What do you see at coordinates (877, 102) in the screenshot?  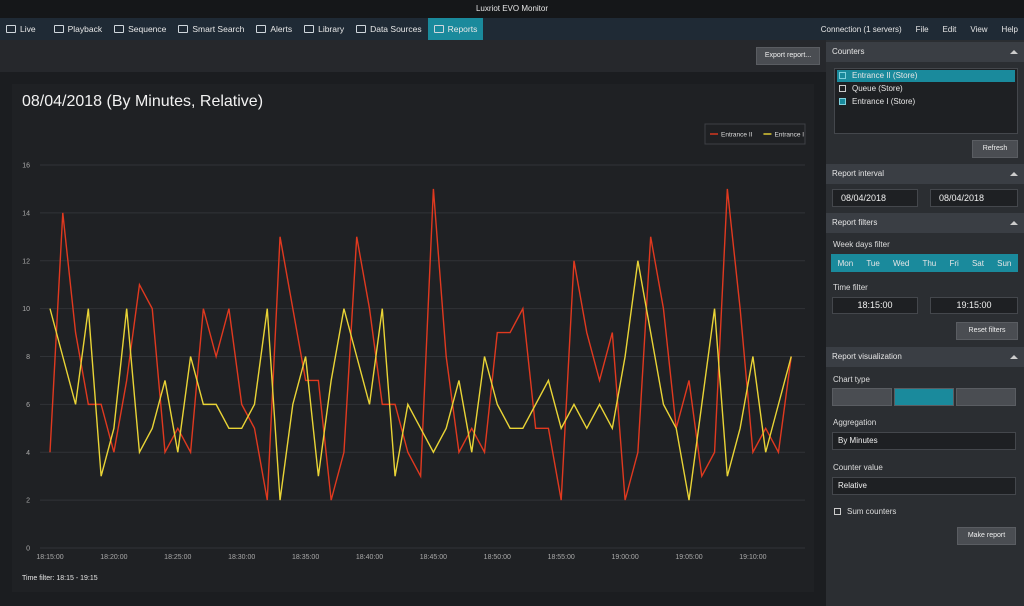 I see `counter-item: Entrance I (Store)` at bounding box center [877, 102].